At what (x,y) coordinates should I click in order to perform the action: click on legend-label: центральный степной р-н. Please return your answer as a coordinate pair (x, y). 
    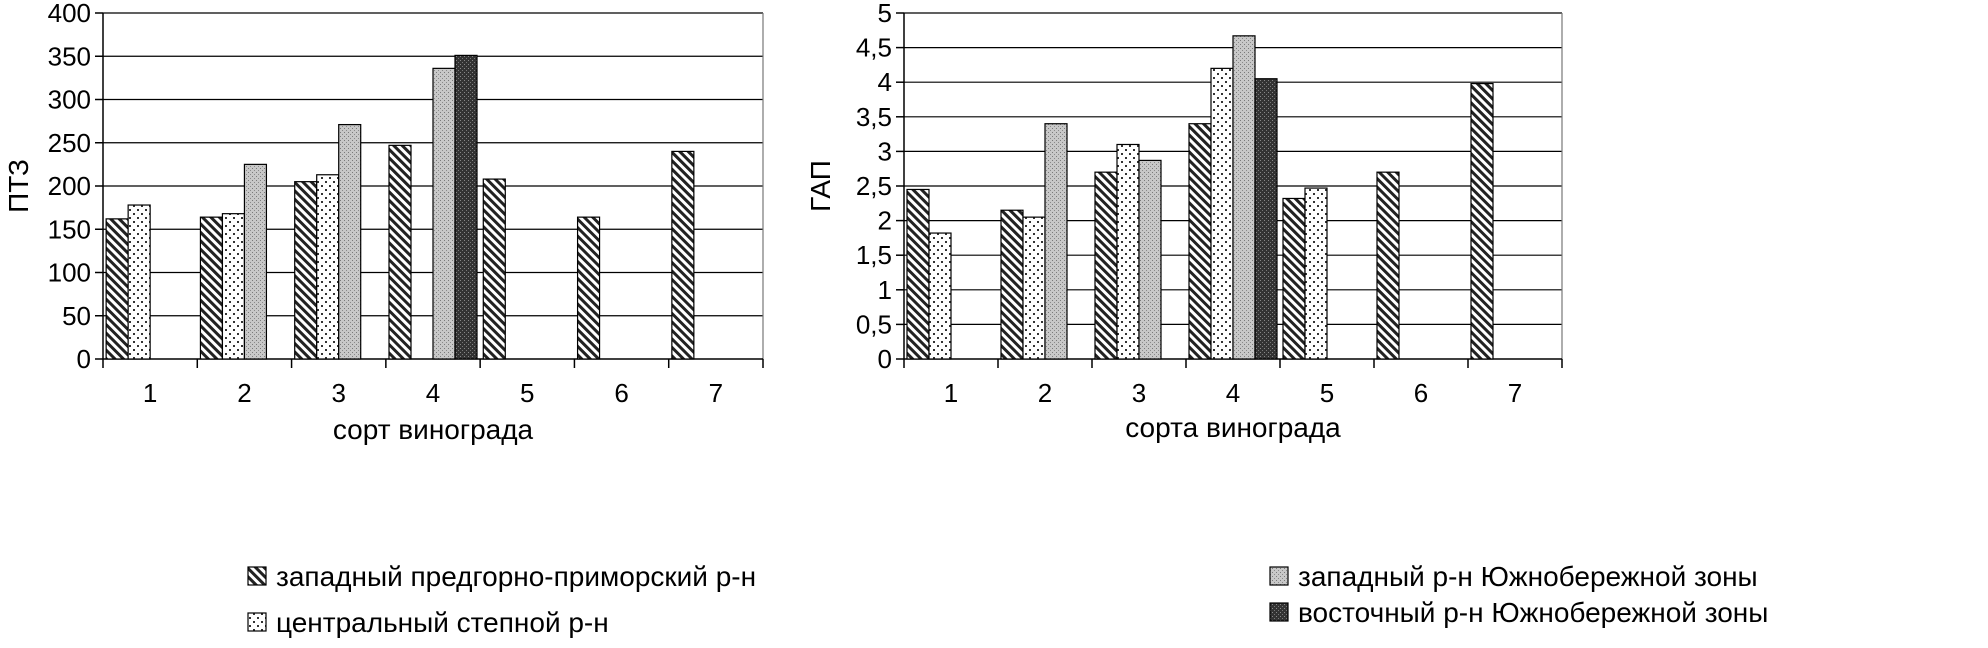
    Looking at the image, I should click on (442, 622).